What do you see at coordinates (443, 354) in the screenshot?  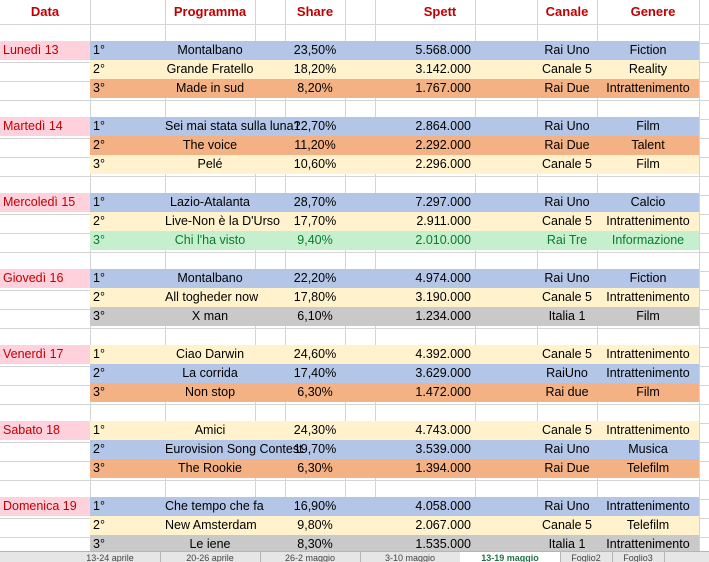 I see `spett-cell: 4.392.000` at bounding box center [443, 354].